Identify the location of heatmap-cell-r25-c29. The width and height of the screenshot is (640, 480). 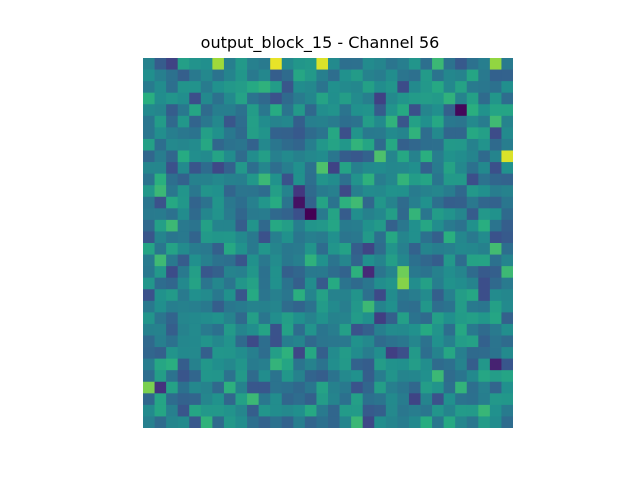
(484, 353).